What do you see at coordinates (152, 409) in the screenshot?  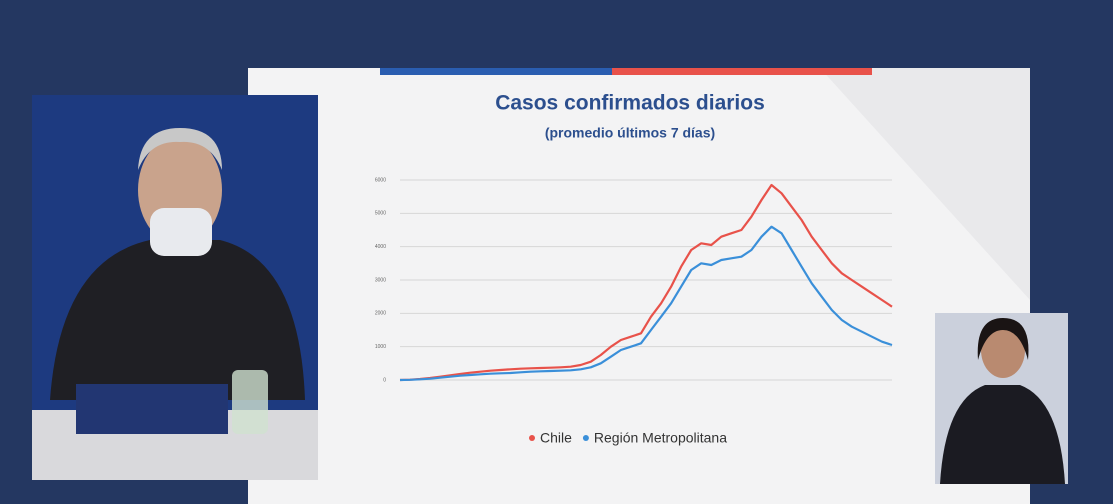 I see `podium-sign` at bounding box center [152, 409].